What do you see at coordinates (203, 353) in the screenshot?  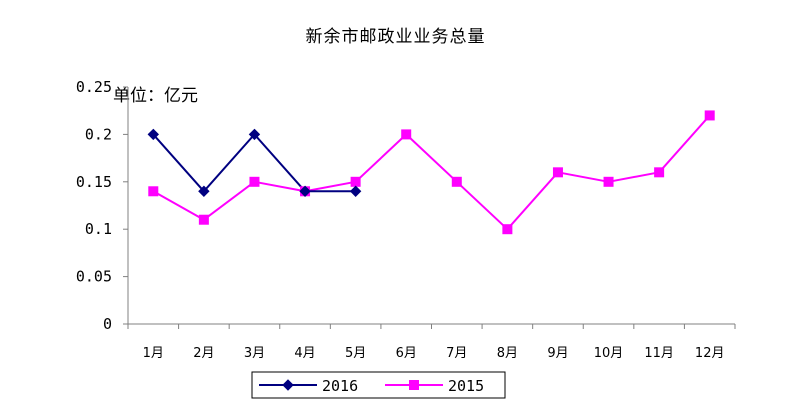 I see `x-tick-label: 2月` at bounding box center [203, 353].